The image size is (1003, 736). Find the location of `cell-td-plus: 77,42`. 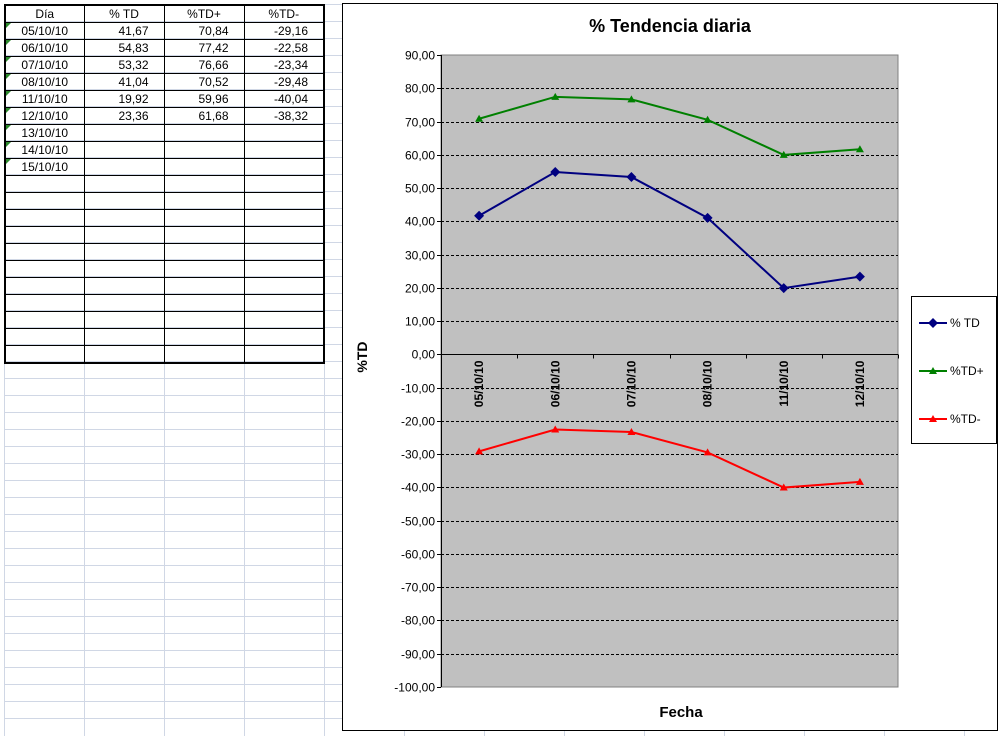

cell-td-plus: 77,42 is located at coordinates (204, 48).